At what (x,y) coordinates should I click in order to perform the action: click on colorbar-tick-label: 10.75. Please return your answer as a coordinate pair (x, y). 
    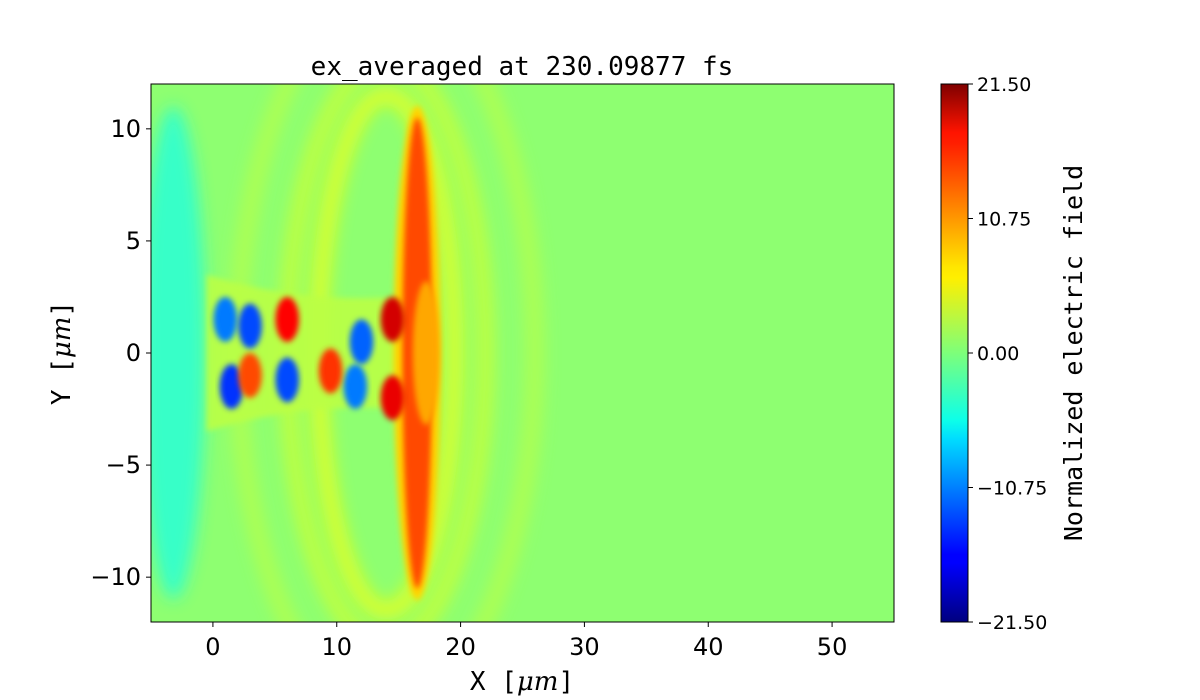
    Looking at the image, I should click on (1004, 220).